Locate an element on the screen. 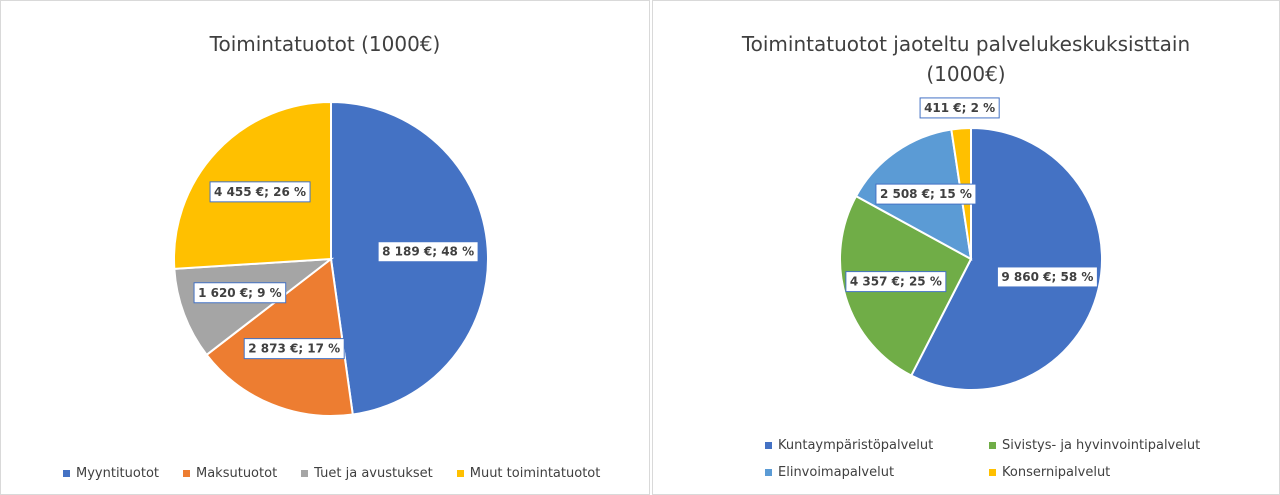  data-label-text: 4 455 €; 26 % is located at coordinates (260, 192).